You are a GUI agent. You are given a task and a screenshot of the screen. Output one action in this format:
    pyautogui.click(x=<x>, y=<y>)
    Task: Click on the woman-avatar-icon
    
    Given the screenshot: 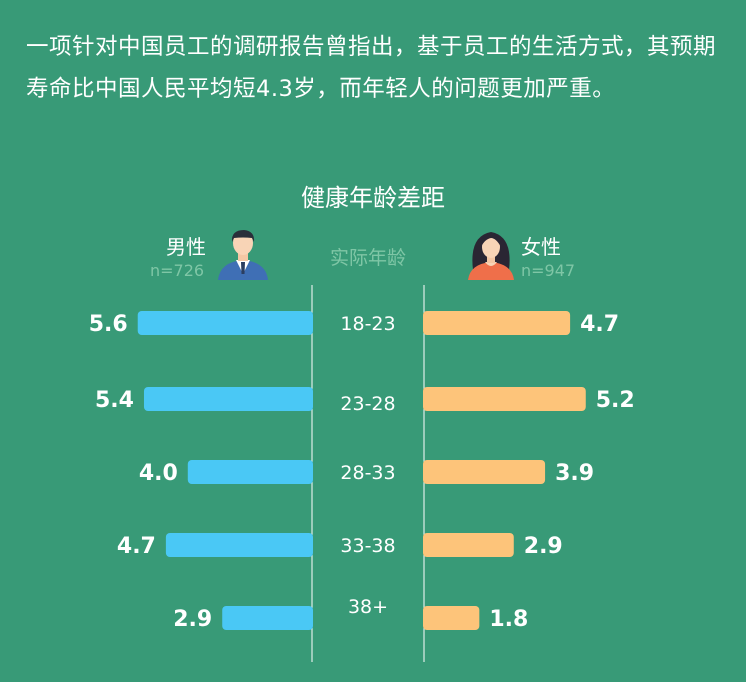 What is the action you would take?
    pyautogui.click(x=491, y=256)
    